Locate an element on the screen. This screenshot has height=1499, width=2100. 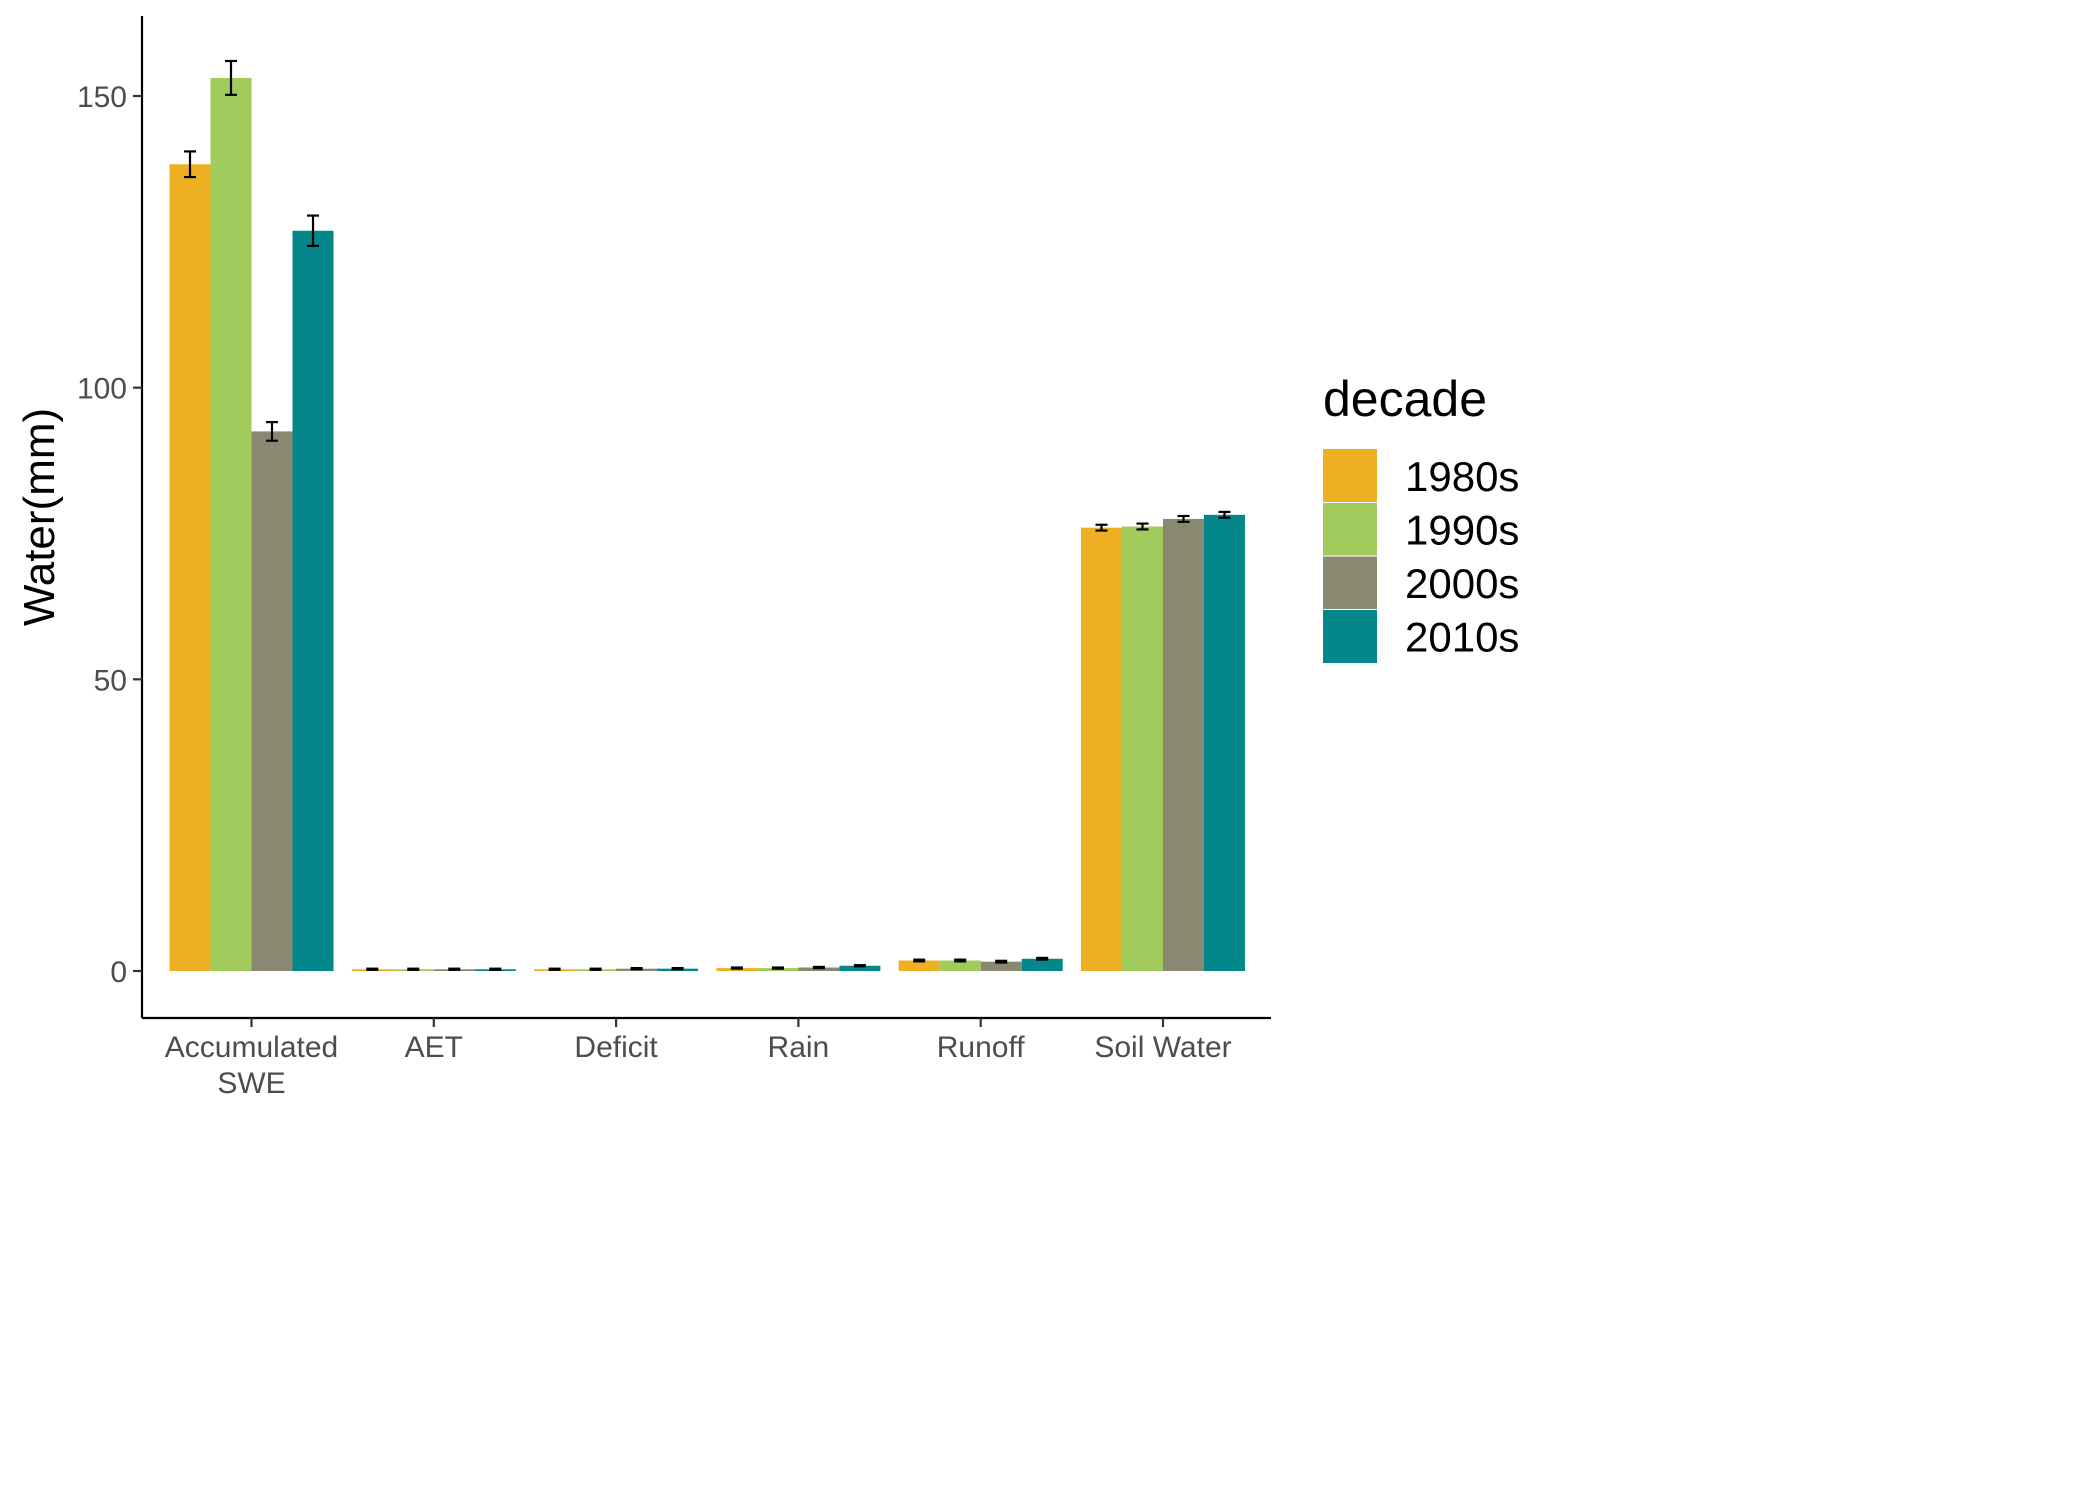
legend-item-2010s: 2010s is located at coordinates (1421, 636).